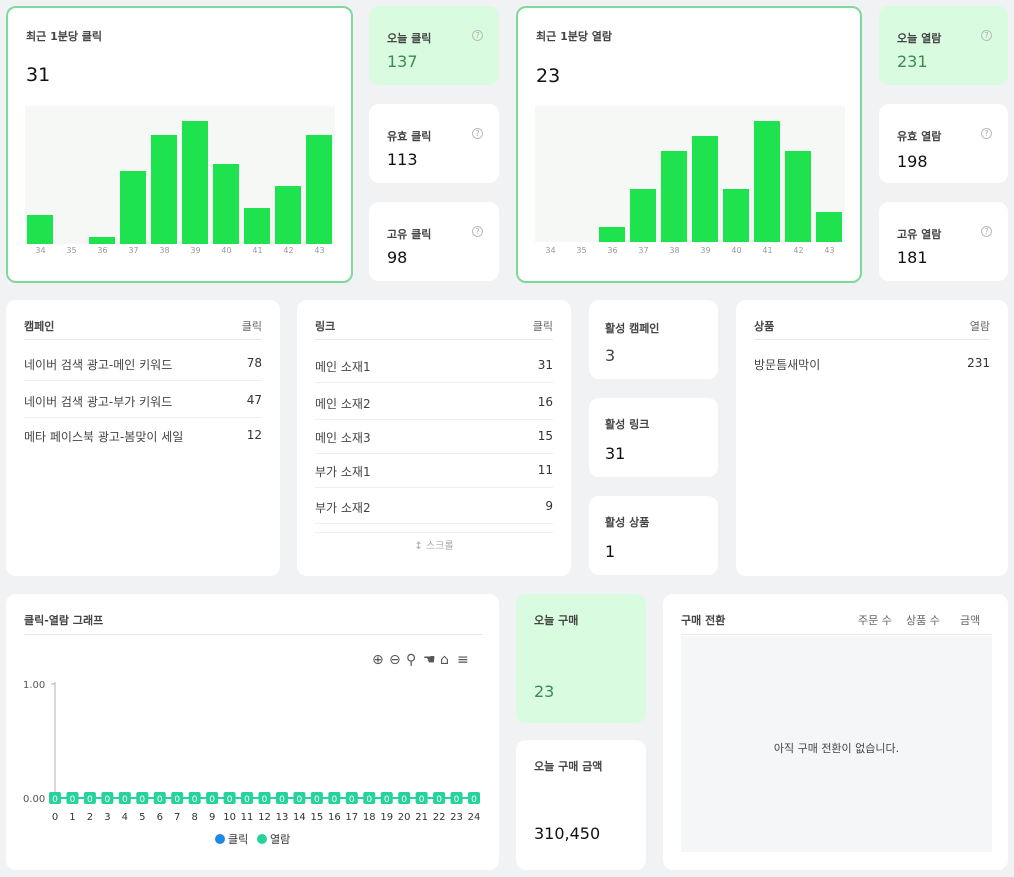  I want to click on valid-click-value: 113, so click(402, 159).